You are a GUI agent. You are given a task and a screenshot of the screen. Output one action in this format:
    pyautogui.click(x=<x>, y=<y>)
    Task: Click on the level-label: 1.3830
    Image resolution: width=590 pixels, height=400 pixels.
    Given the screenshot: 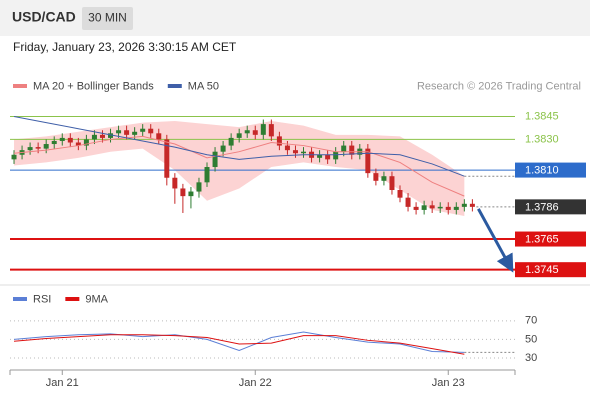 What is the action you would take?
    pyautogui.click(x=542, y=139)
    